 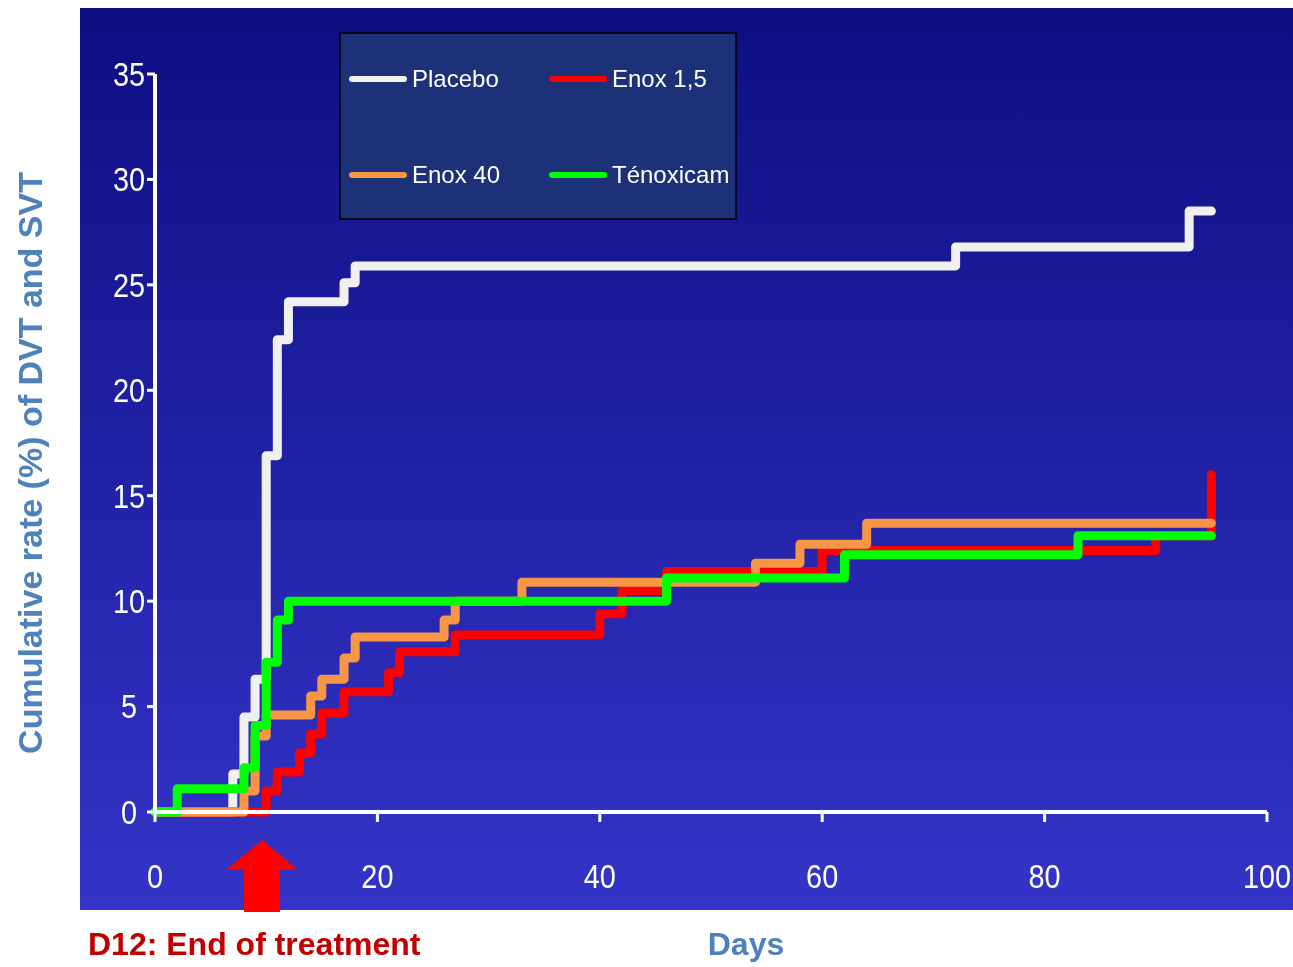 What do you see at coordinates (1267, 876) in the screenshot?
I see `x-tick-label: 100` at bounding box center [1267, 876].